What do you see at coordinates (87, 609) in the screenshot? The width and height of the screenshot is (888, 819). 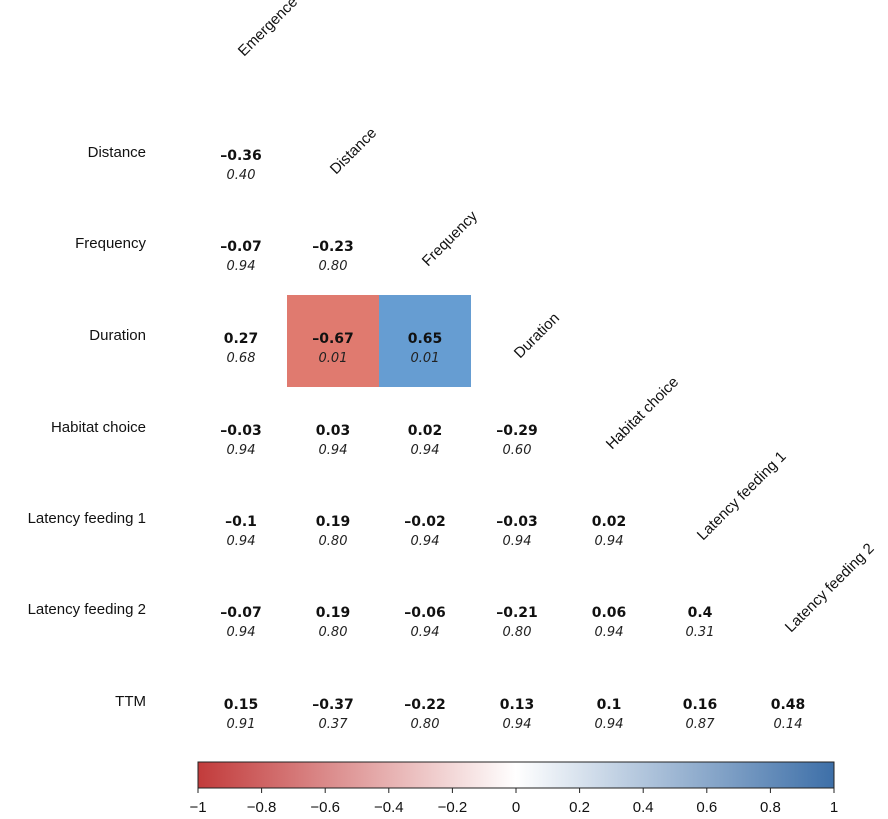 I see `row-label: Latency feeding 2` at bounding box center [87, 609].